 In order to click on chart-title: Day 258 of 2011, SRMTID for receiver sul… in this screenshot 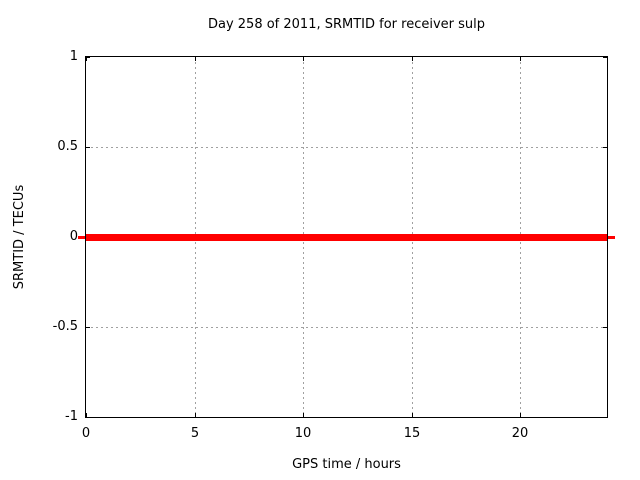, I will do `click(346, 24)`.